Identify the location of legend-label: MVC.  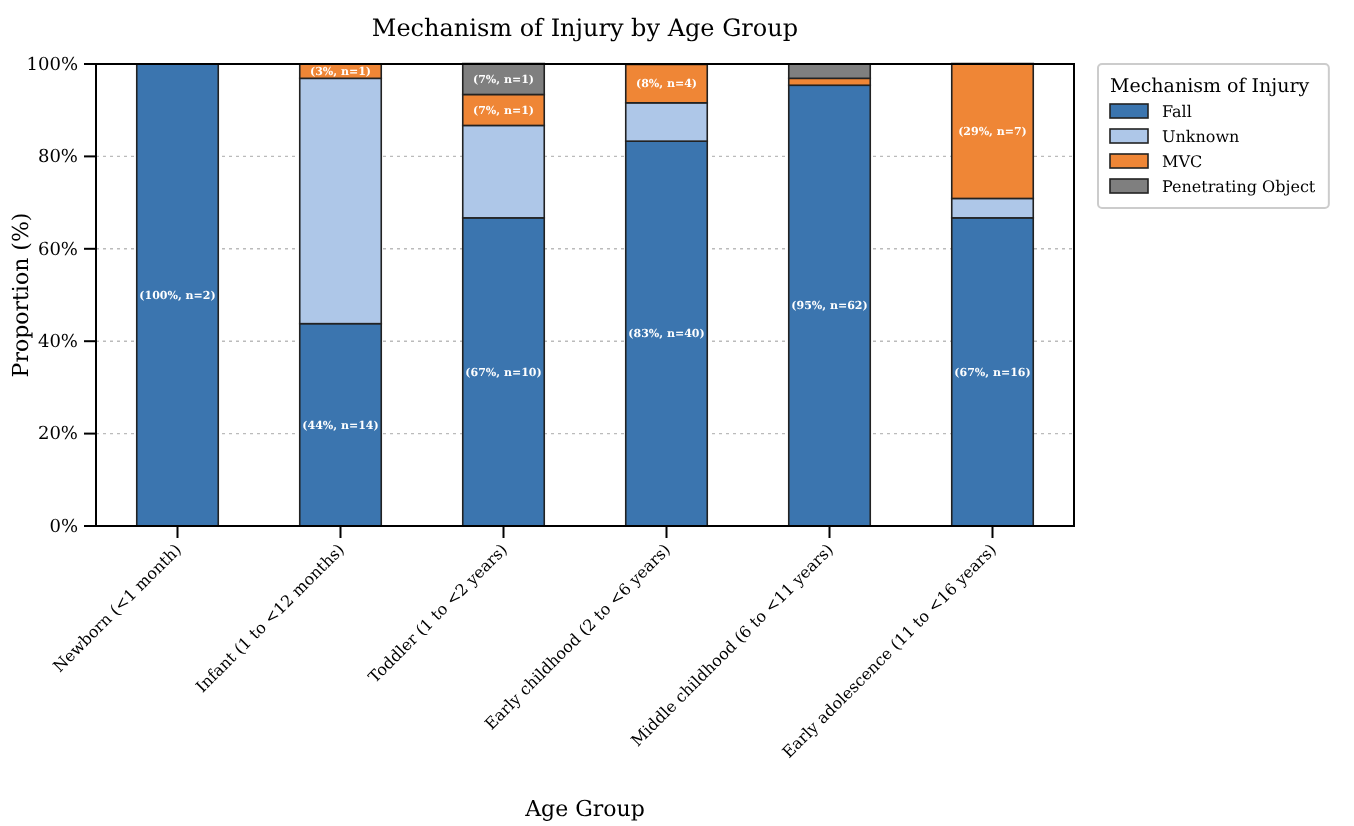
(1182, 162).